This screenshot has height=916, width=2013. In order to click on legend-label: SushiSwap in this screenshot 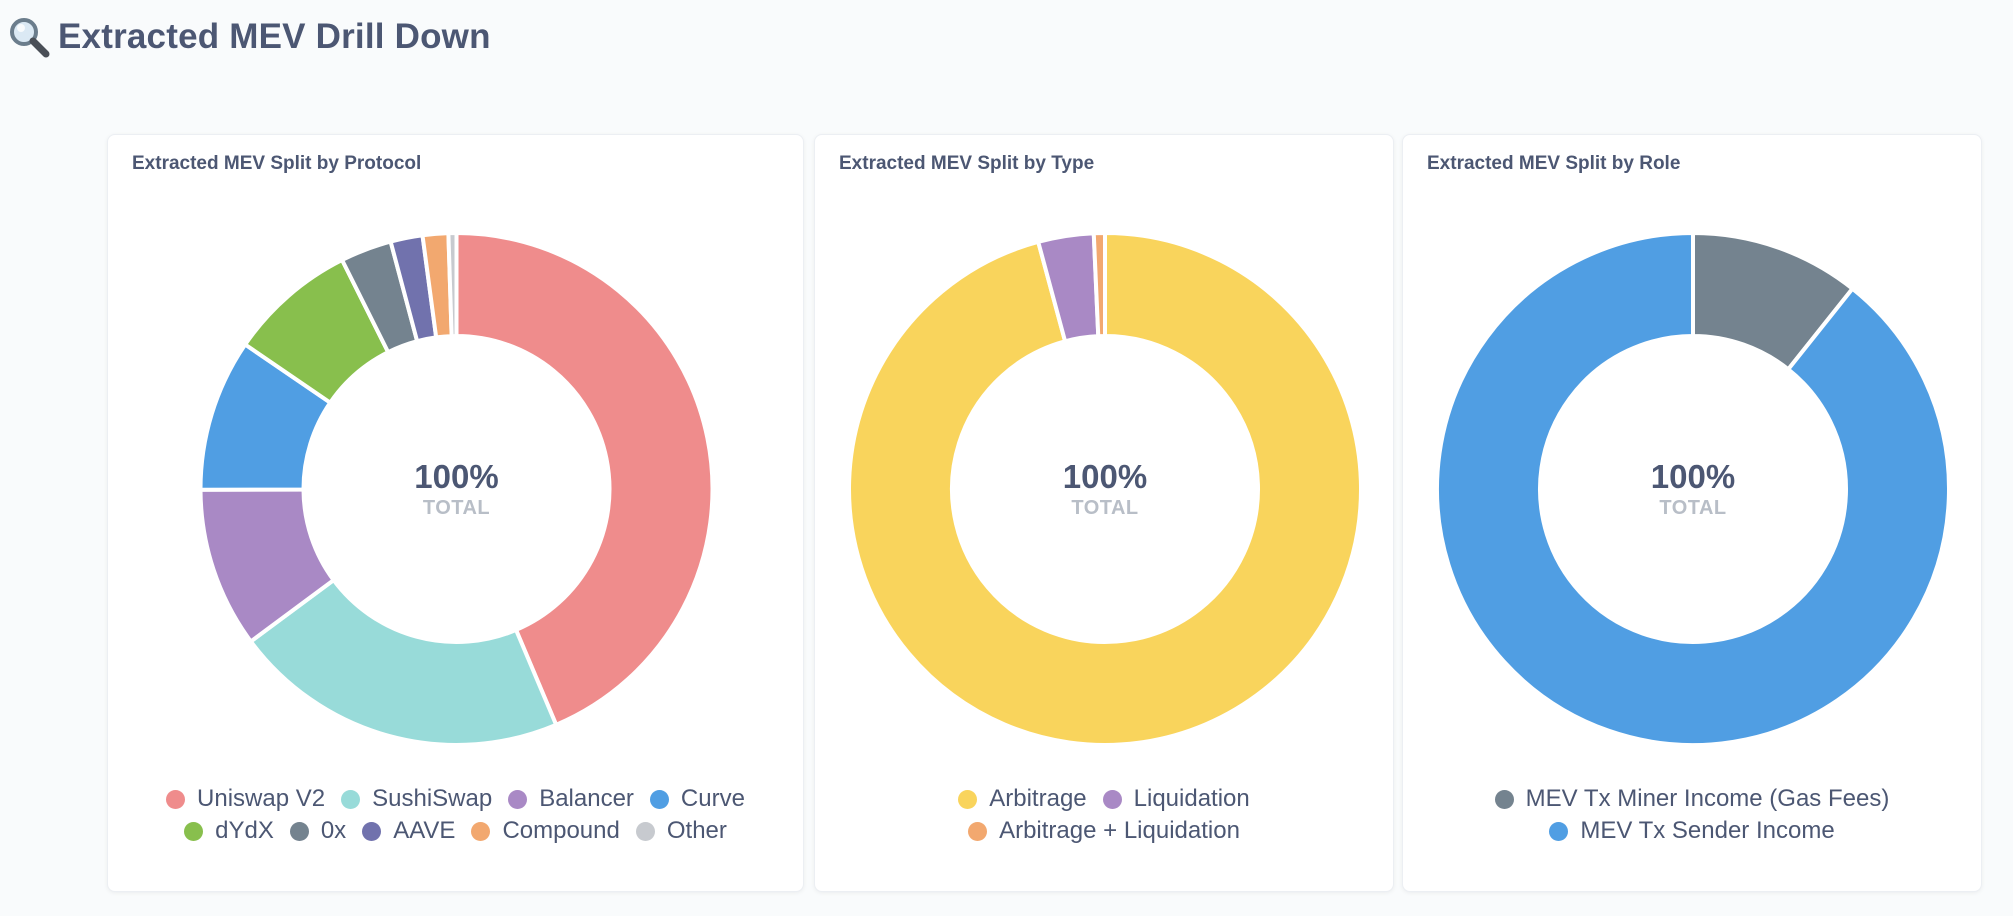, I will do `click(432, 798)`.